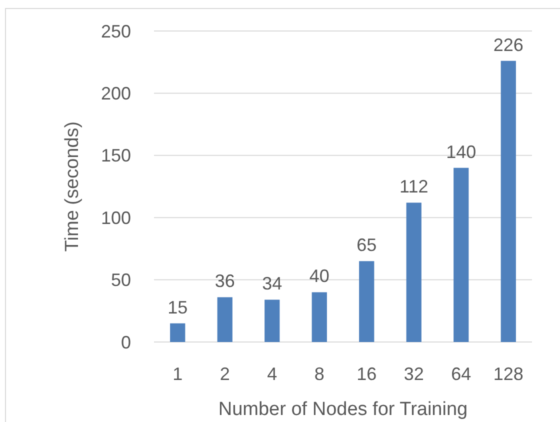 The image size is (560, 422). What do you see at coordinates (366, 374) in the screenshot?
I see `x-tick-label: 16` at bounding box center [366, 374].